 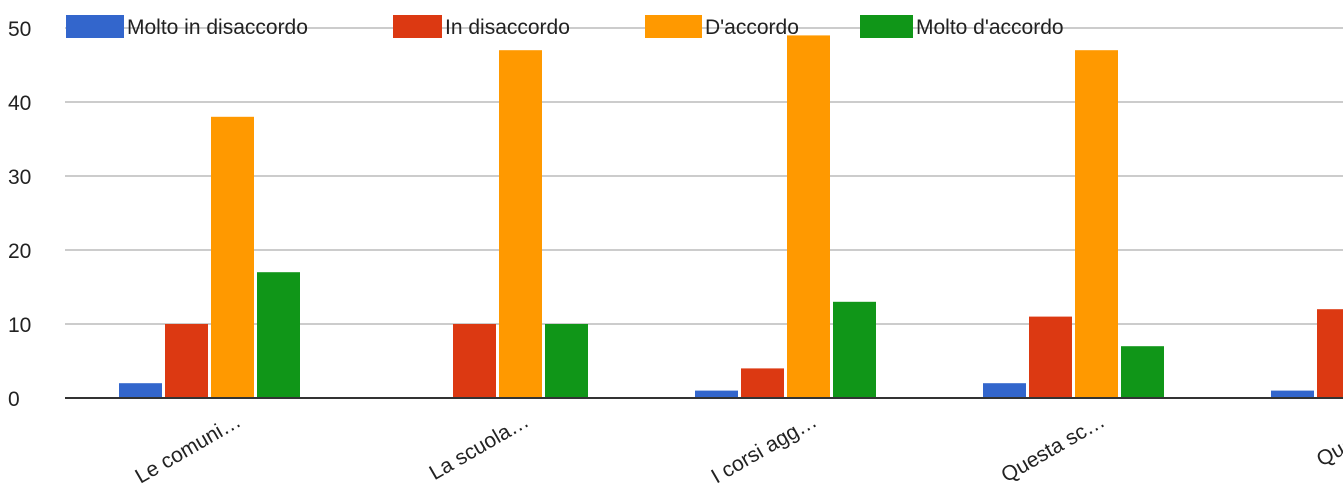 I want to click on legend-item: Molto in disaccordo, so click(x=187, y=27).